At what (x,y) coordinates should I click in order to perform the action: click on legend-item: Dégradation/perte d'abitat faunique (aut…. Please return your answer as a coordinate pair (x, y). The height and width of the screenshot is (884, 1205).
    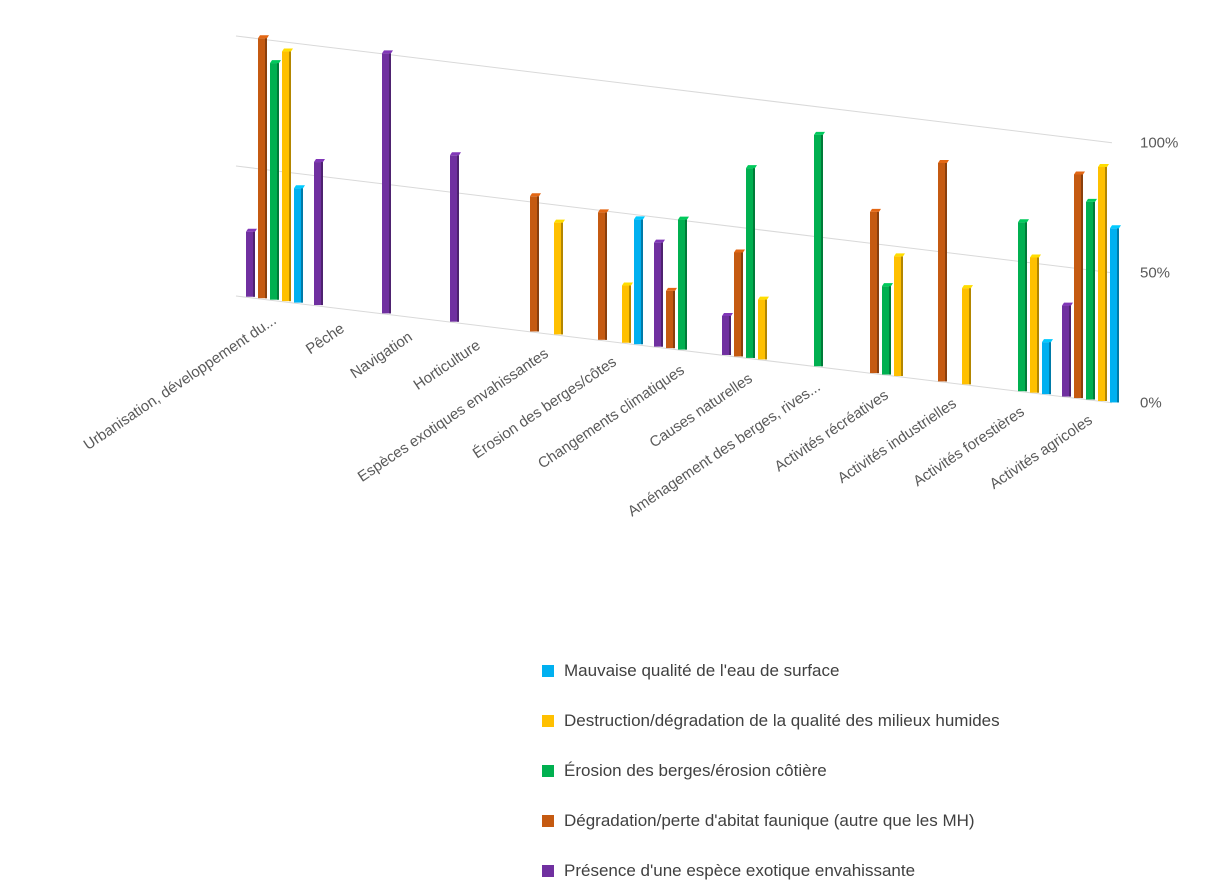
    Looking at the image, I should click on (771, 820).